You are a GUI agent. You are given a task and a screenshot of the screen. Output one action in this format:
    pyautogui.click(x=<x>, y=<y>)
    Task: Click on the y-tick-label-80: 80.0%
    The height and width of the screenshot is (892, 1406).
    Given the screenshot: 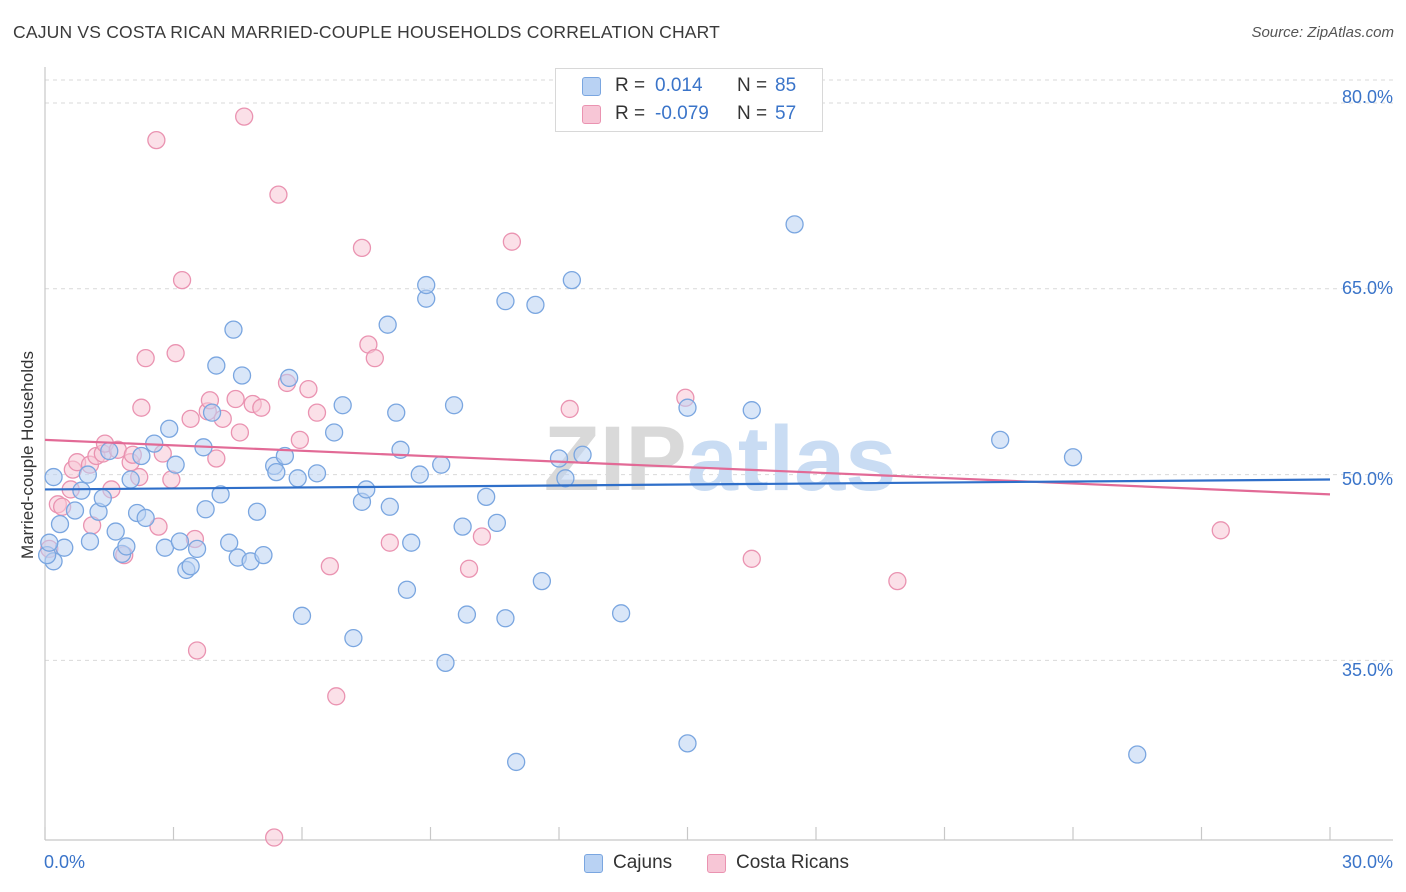 What is the action you would take?
    pyautogui.click(x=1367, y=97)
    